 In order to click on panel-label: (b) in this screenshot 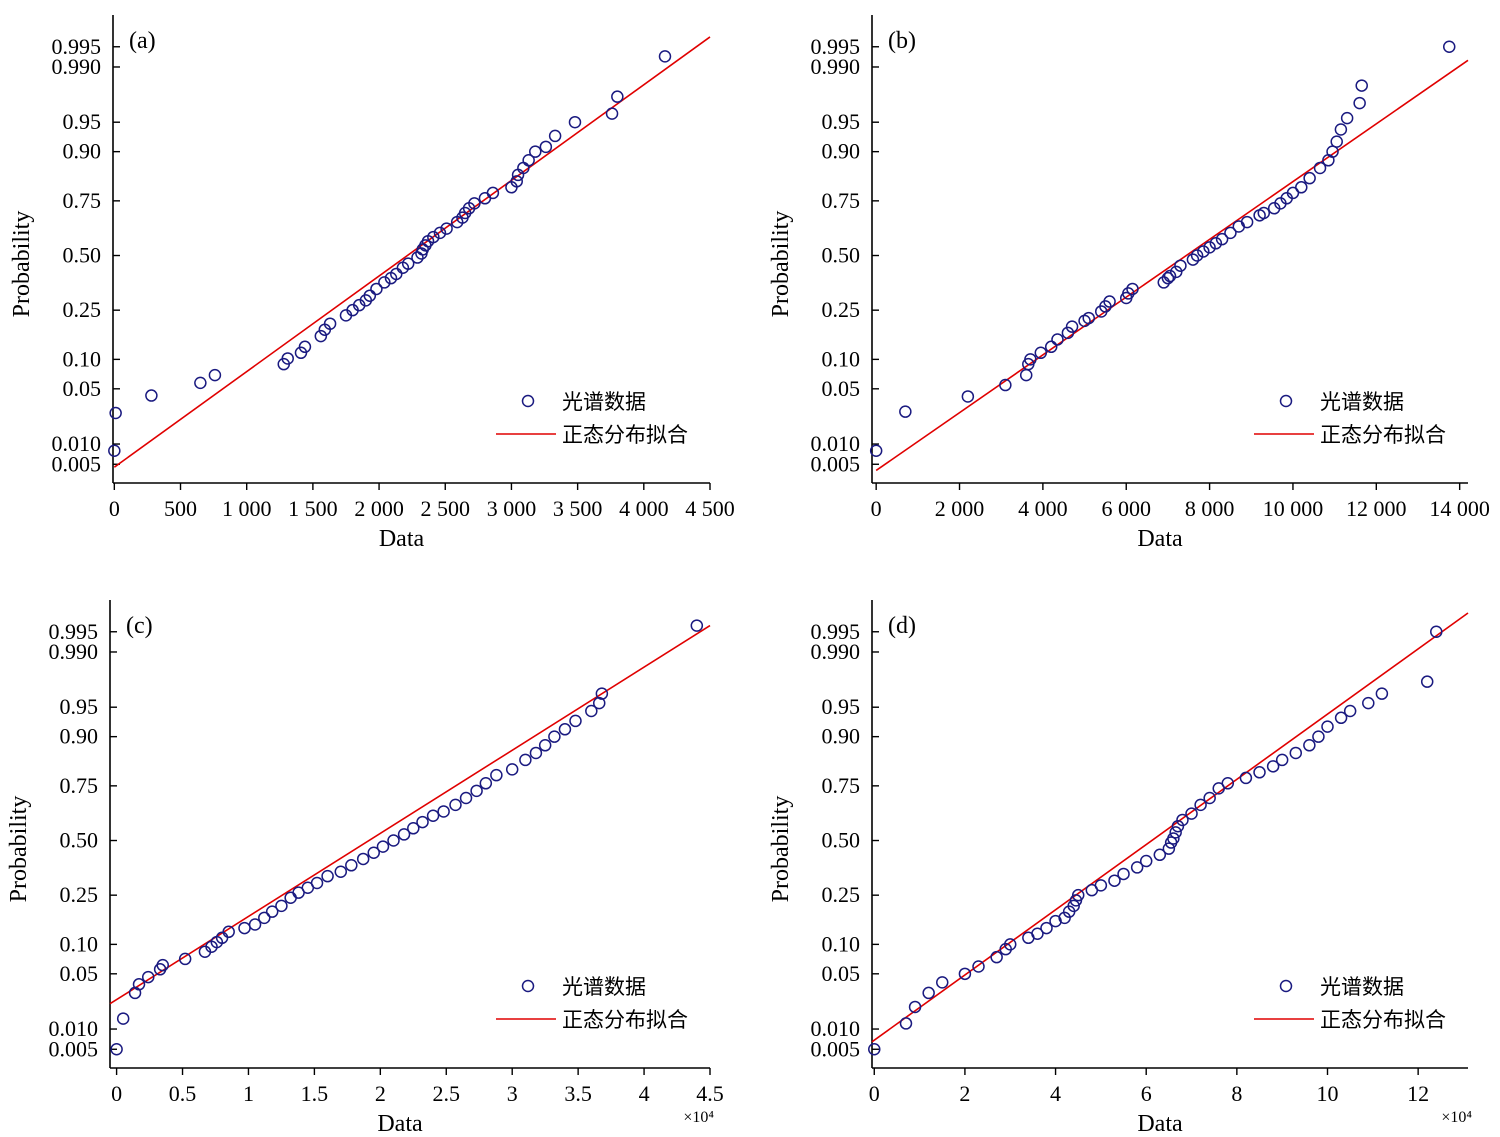, I will do `click(902, 41)`.